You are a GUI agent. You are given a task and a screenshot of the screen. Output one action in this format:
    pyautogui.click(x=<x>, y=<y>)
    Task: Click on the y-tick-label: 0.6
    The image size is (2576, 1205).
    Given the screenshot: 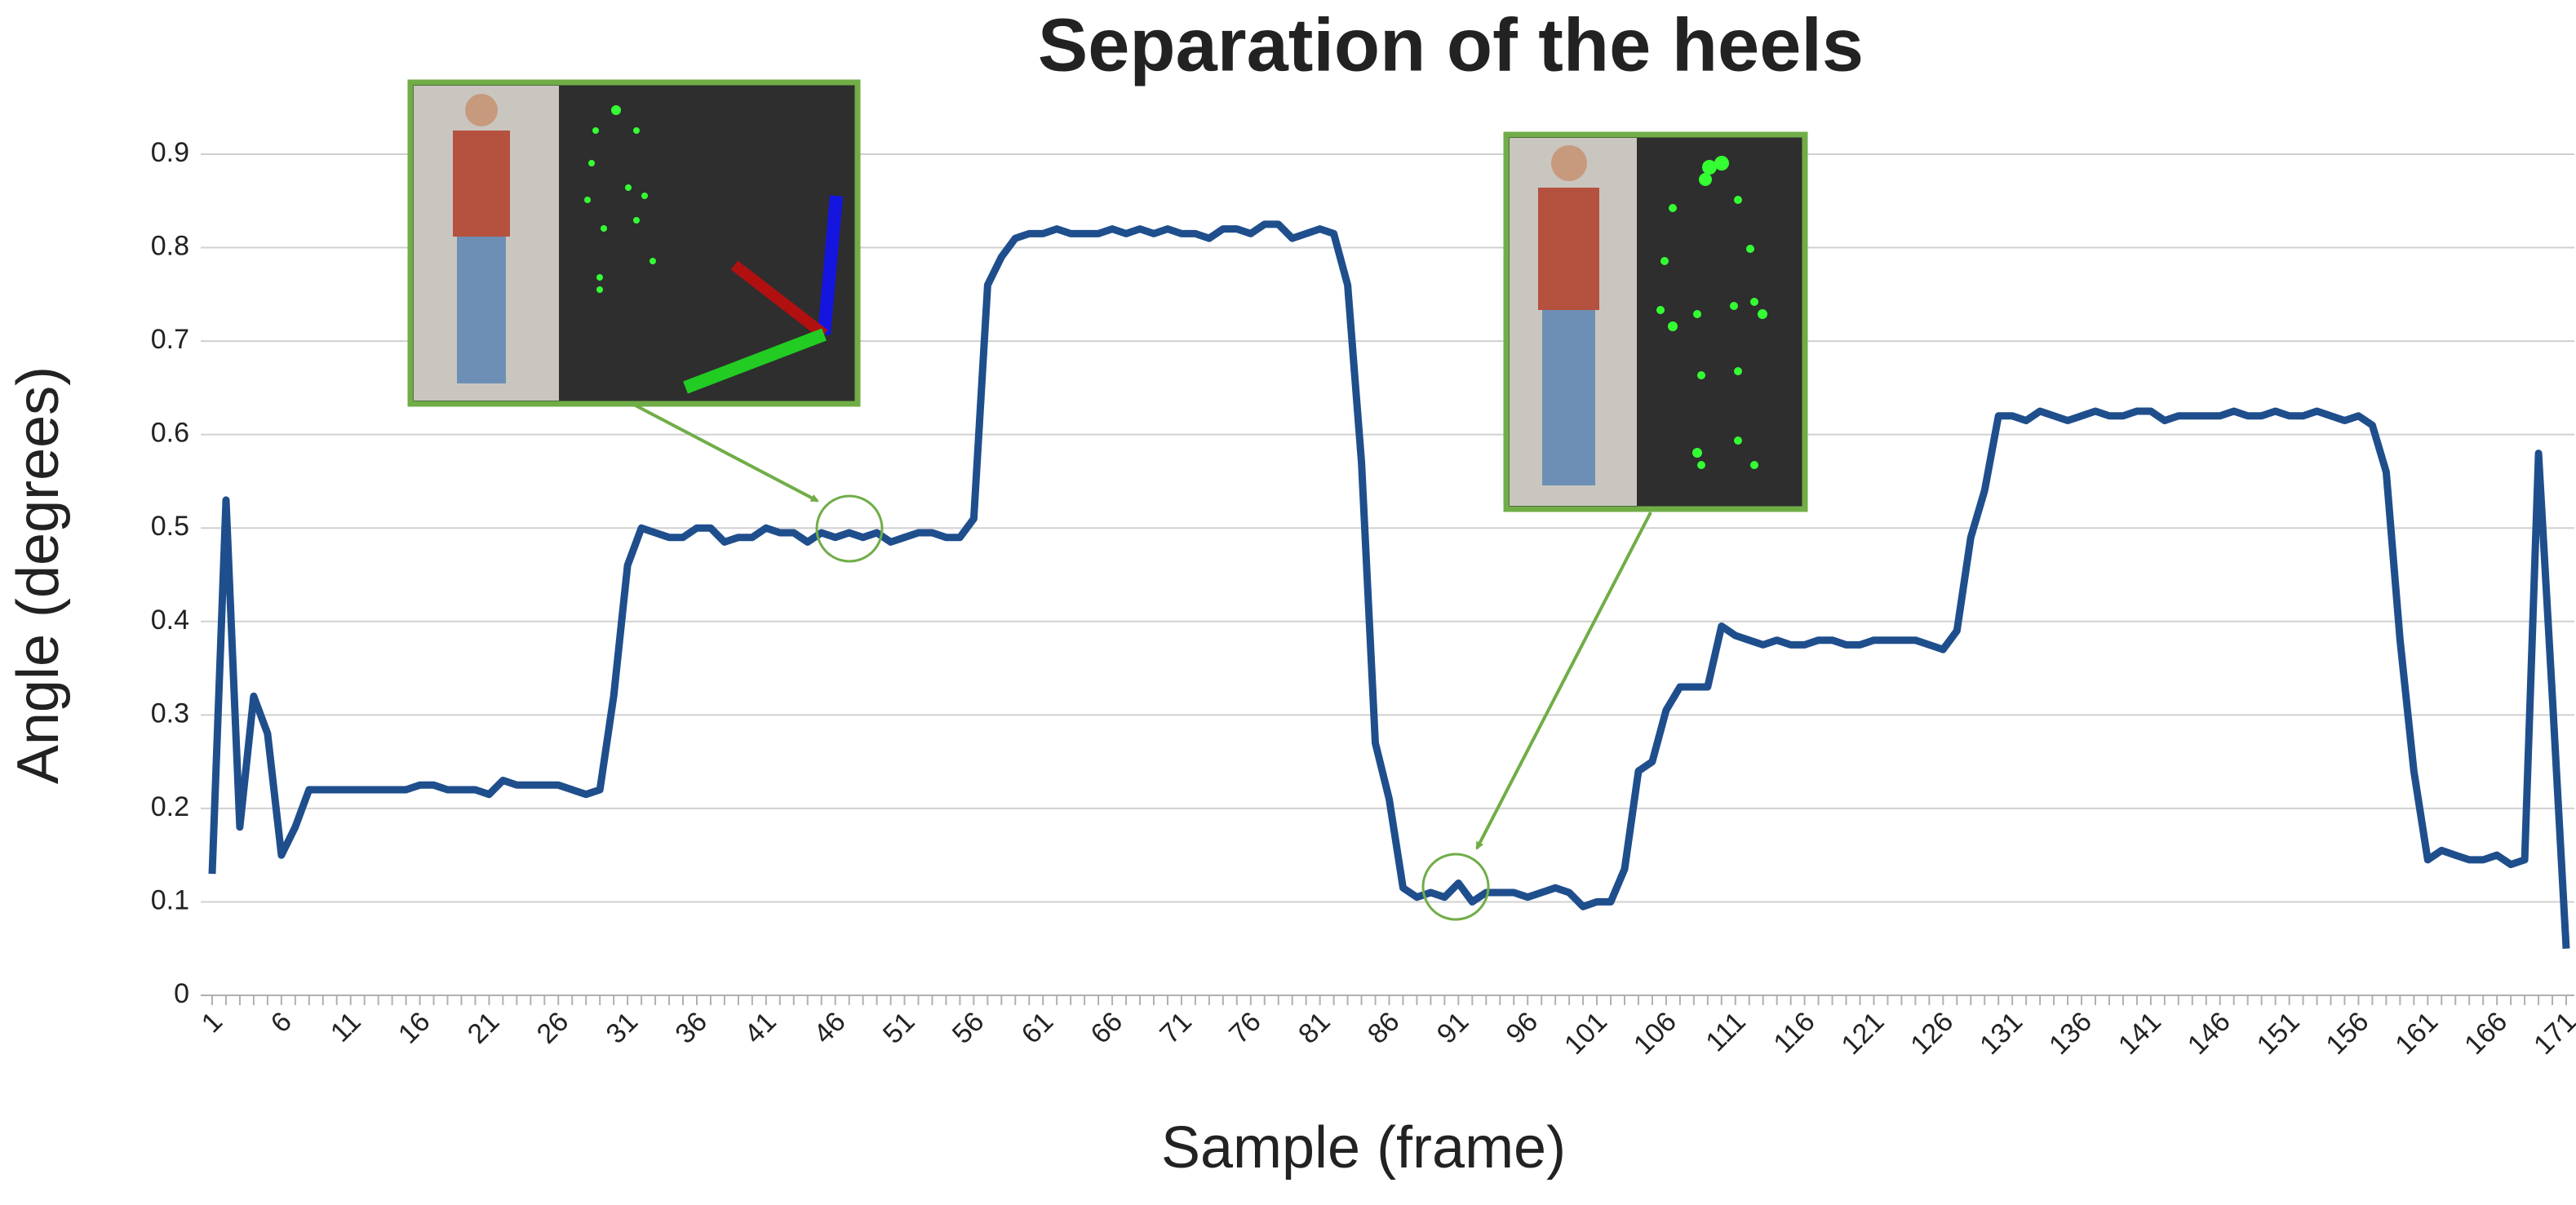 What is the action you would take?
    pyautogui.click(x=170, y=434)
    